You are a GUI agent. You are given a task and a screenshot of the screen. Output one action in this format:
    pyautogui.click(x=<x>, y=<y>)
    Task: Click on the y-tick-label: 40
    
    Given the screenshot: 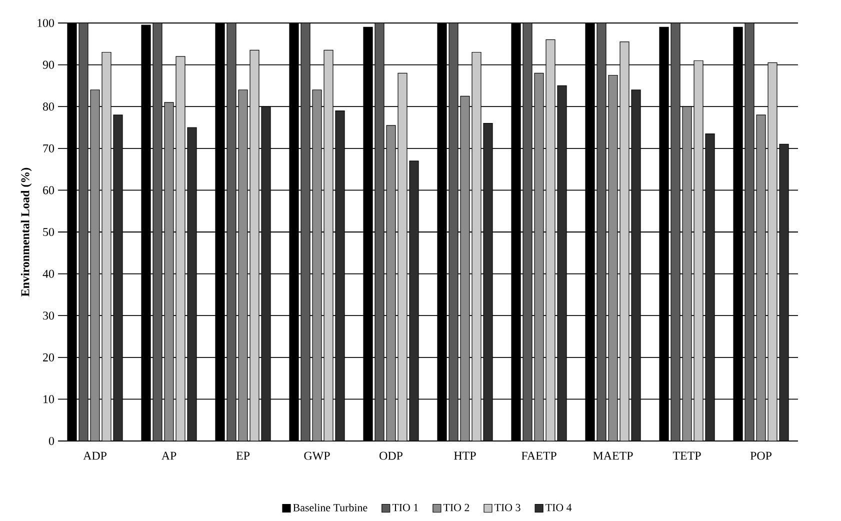 What is the action you would take?
    pyautogui.click(x=48, y=274)
    